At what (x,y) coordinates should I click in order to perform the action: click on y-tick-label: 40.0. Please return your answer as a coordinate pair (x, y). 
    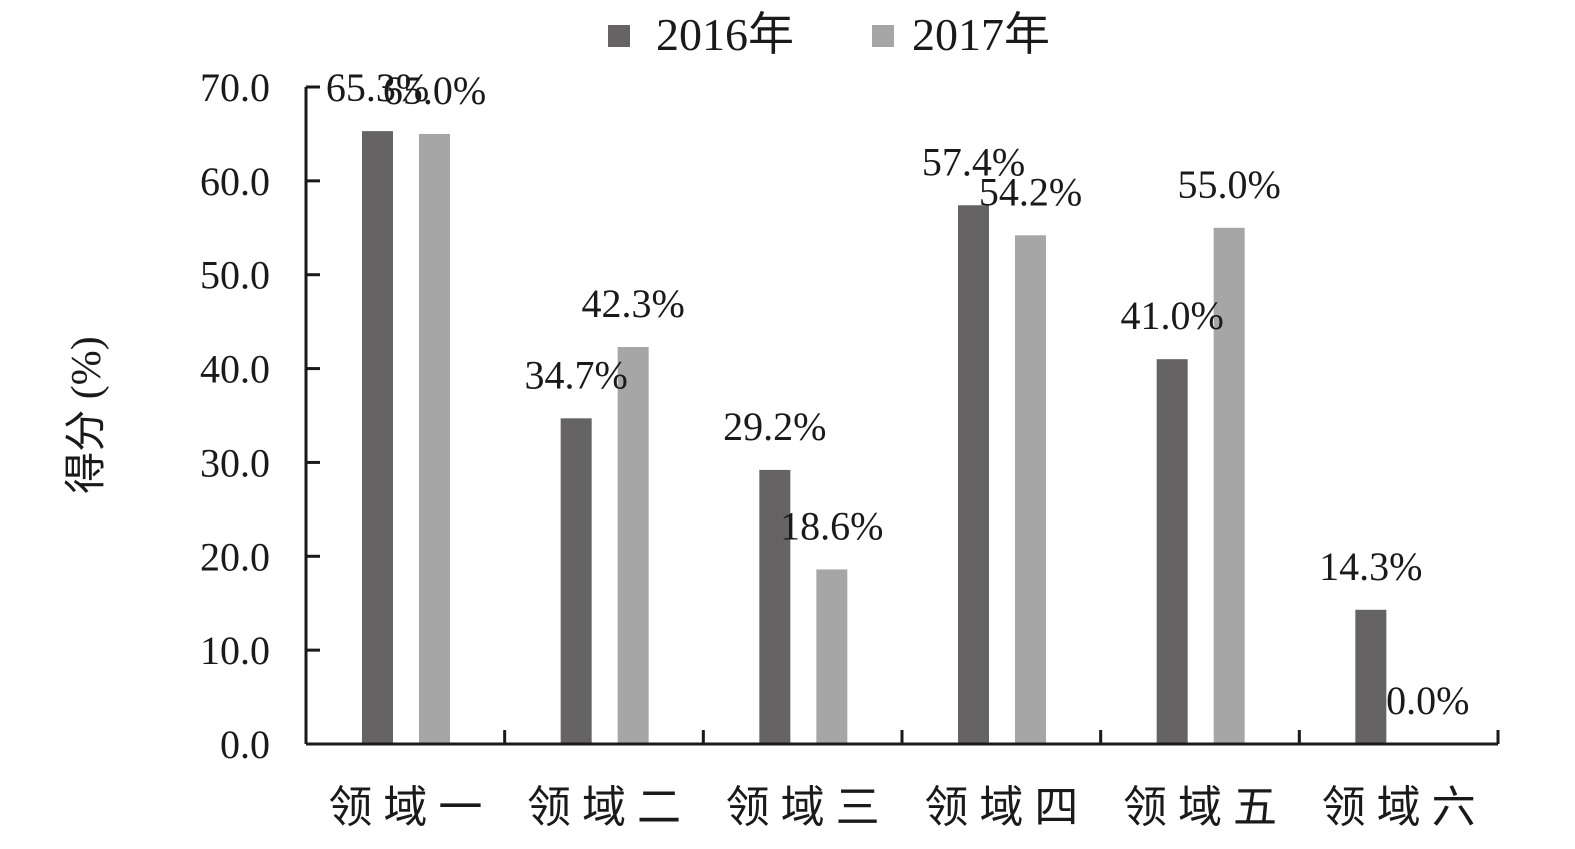
    Looking at the image, I should click on (235, 369).